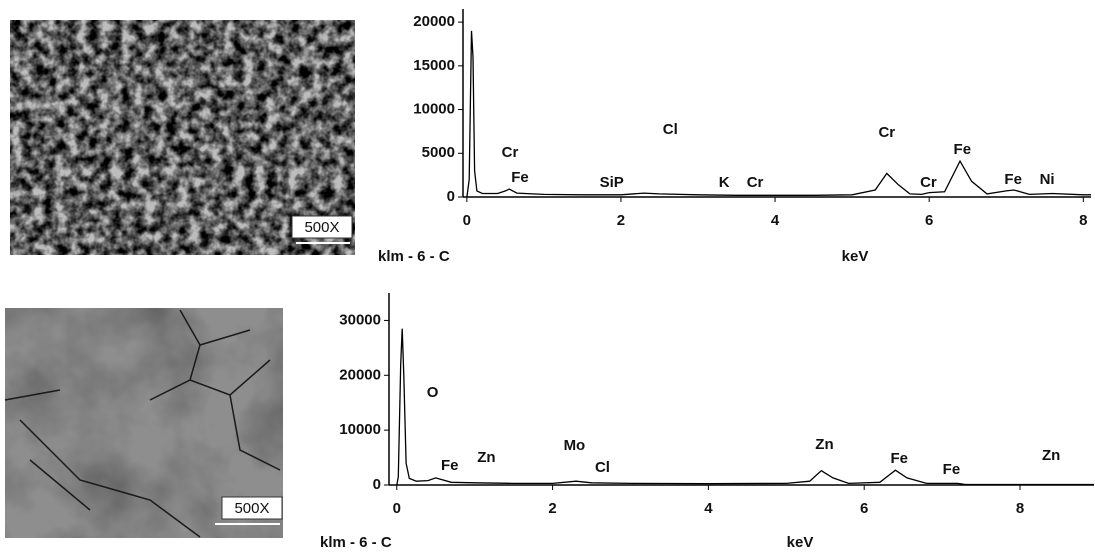 The image size is (1095, 552). I want to click on peak-label: SiP, so click(612, 182).